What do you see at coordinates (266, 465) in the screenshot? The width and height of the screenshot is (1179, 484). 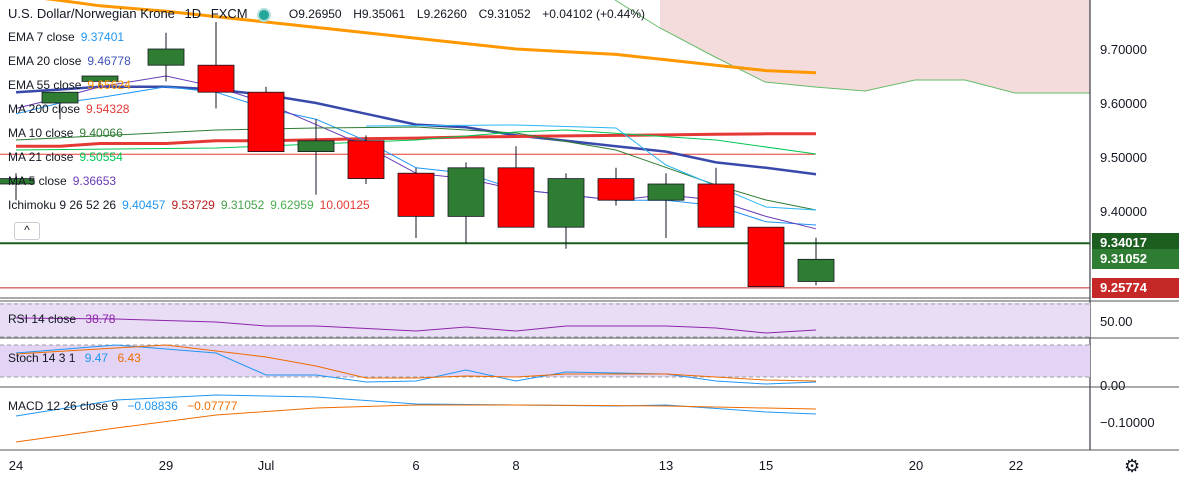 I see `time-tick-label: Jul` at bounding box center [266, 465].